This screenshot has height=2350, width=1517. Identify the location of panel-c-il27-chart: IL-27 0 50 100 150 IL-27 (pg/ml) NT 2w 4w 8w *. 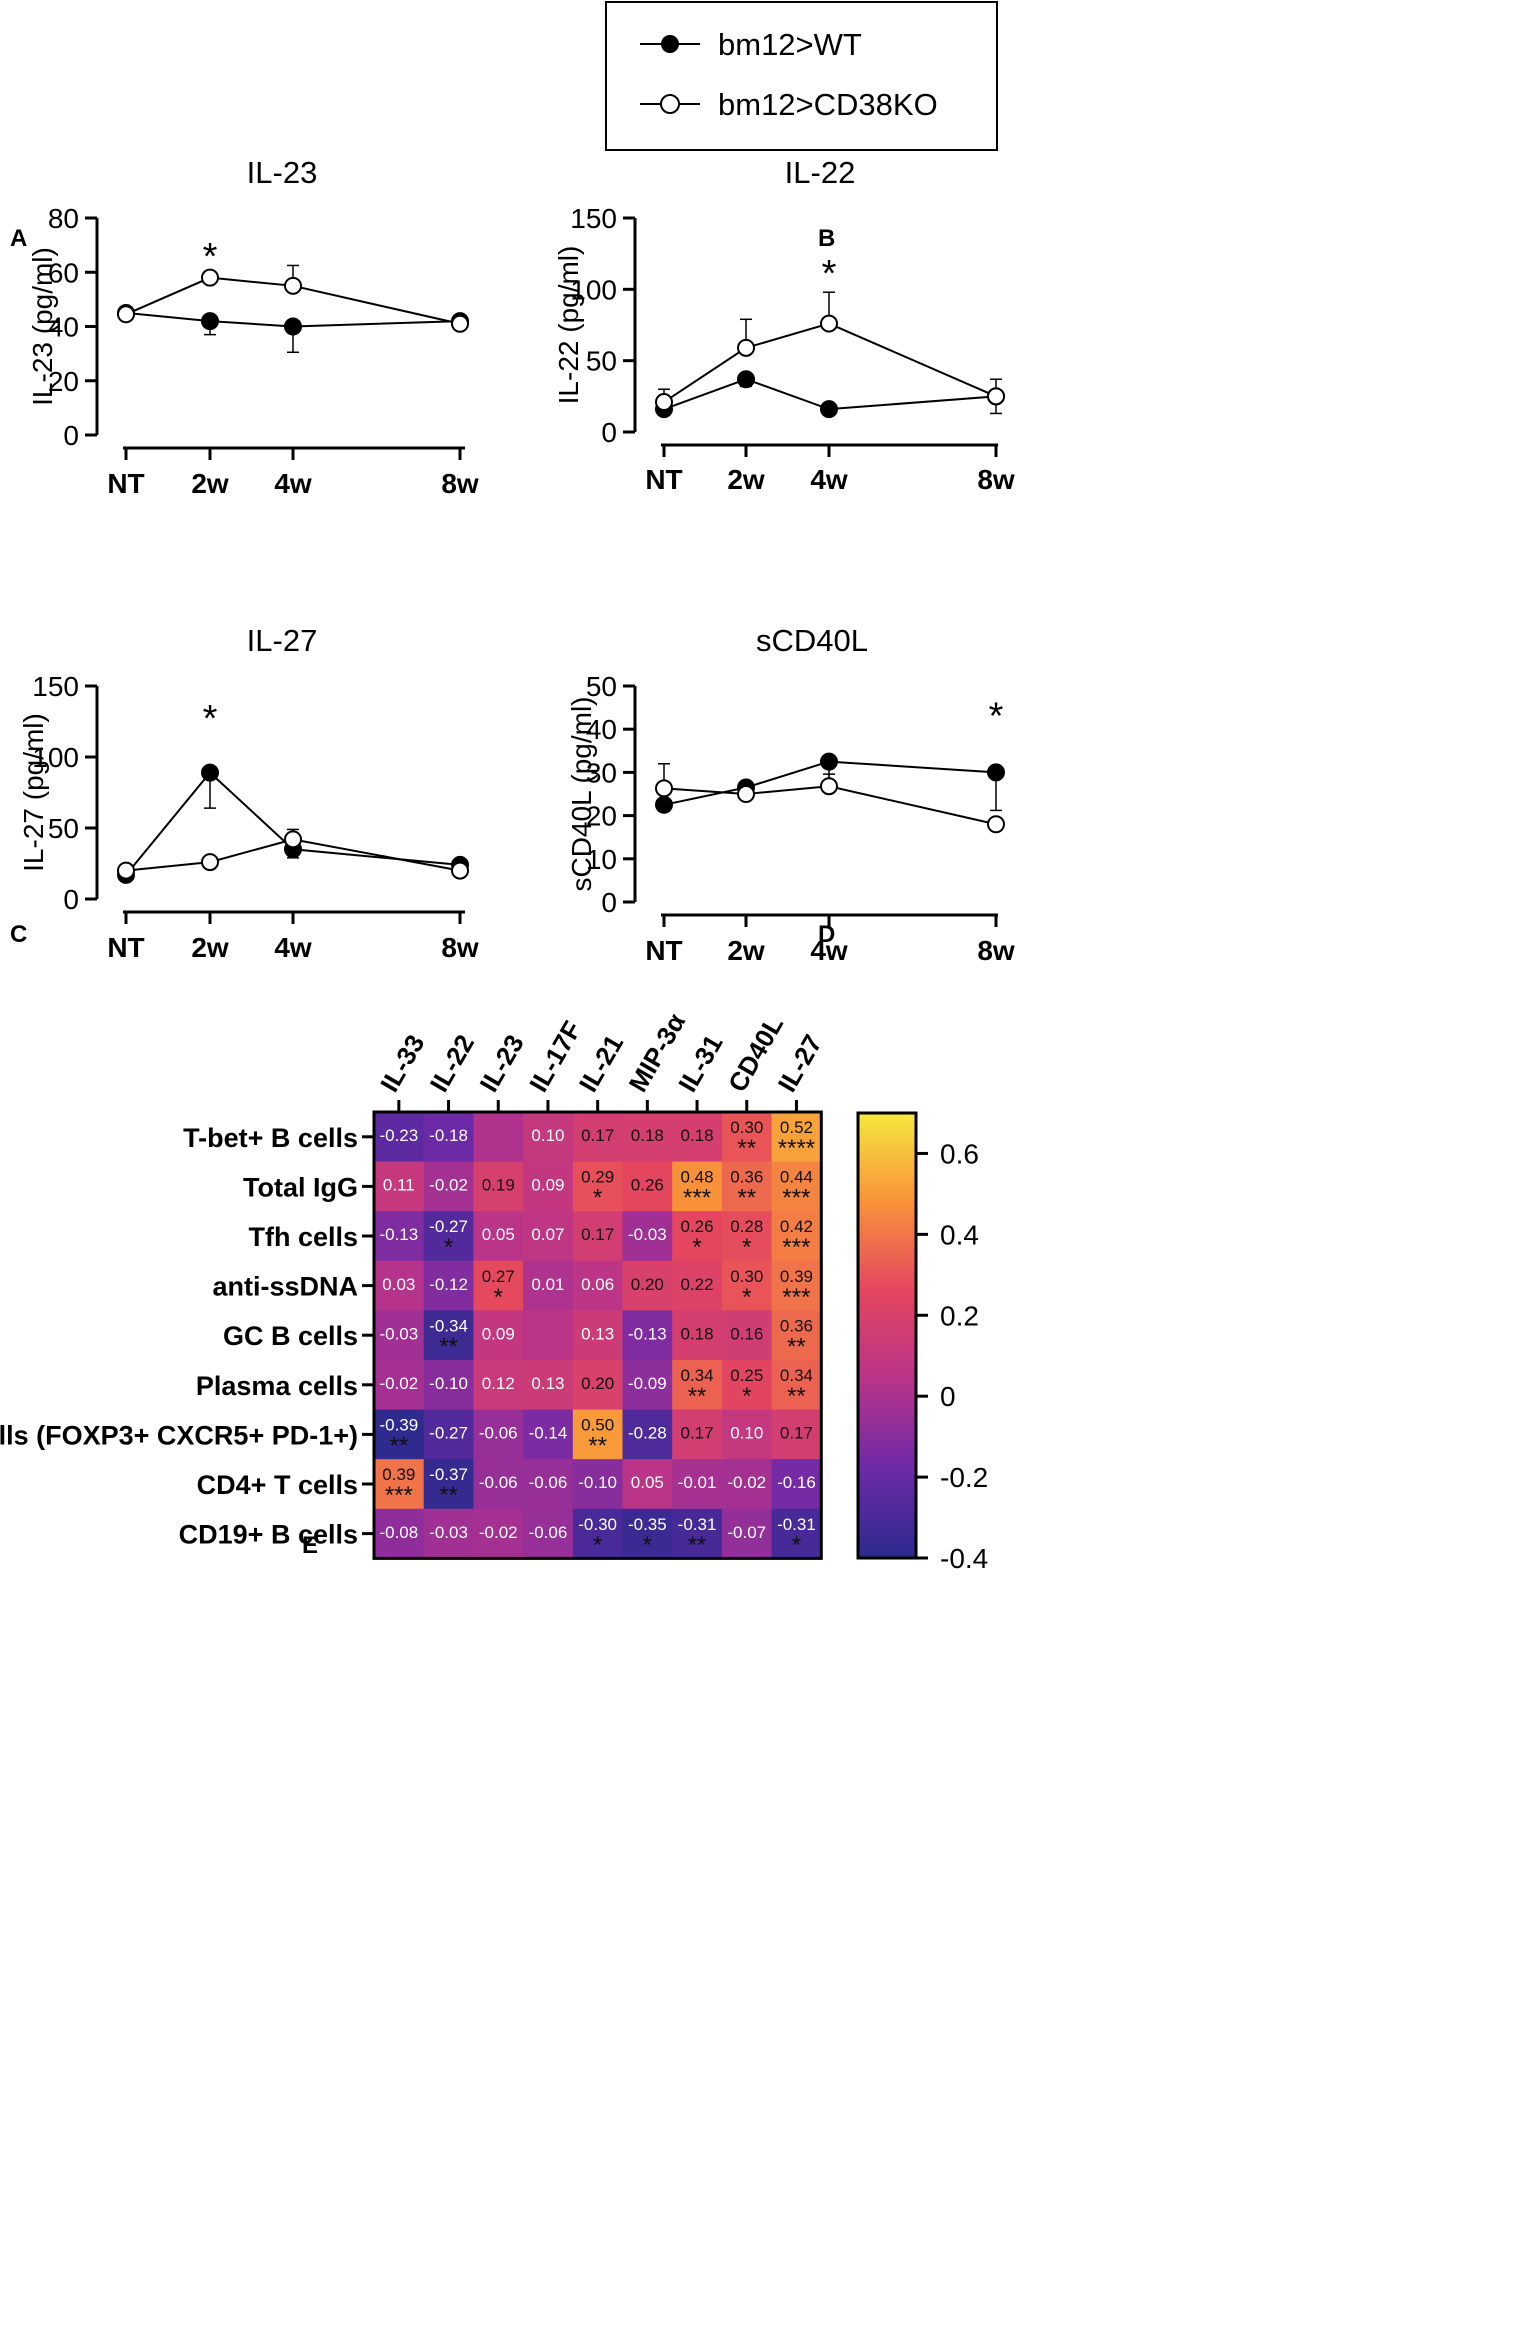
(248, 793).